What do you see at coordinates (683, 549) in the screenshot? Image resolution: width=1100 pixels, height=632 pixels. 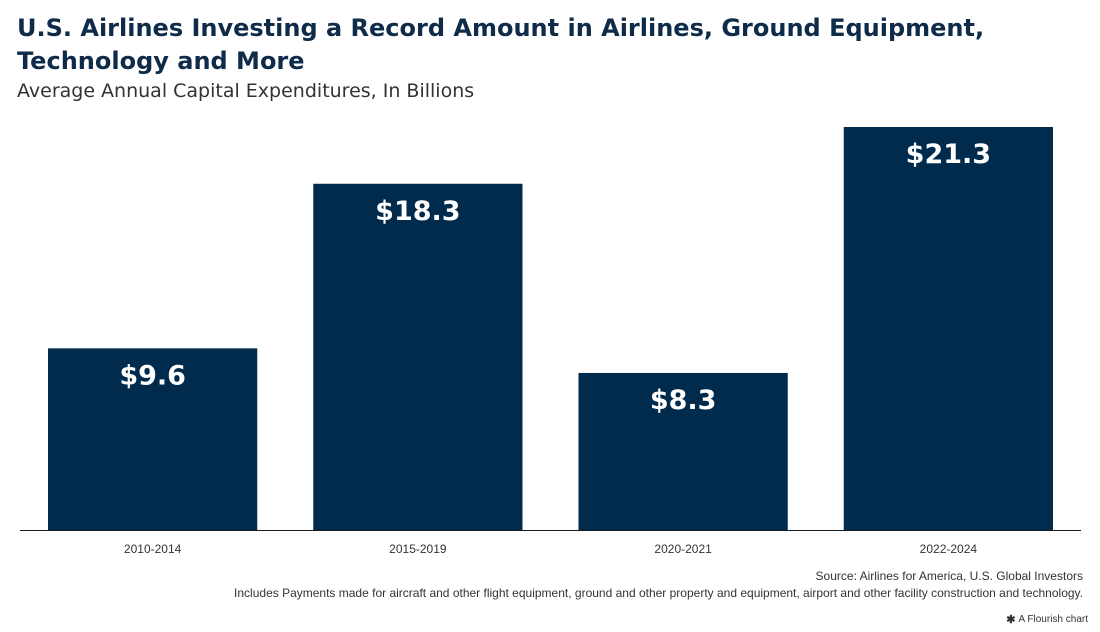 I see `x-tick-label: 2020-2021` at bounding box center [683, 549].